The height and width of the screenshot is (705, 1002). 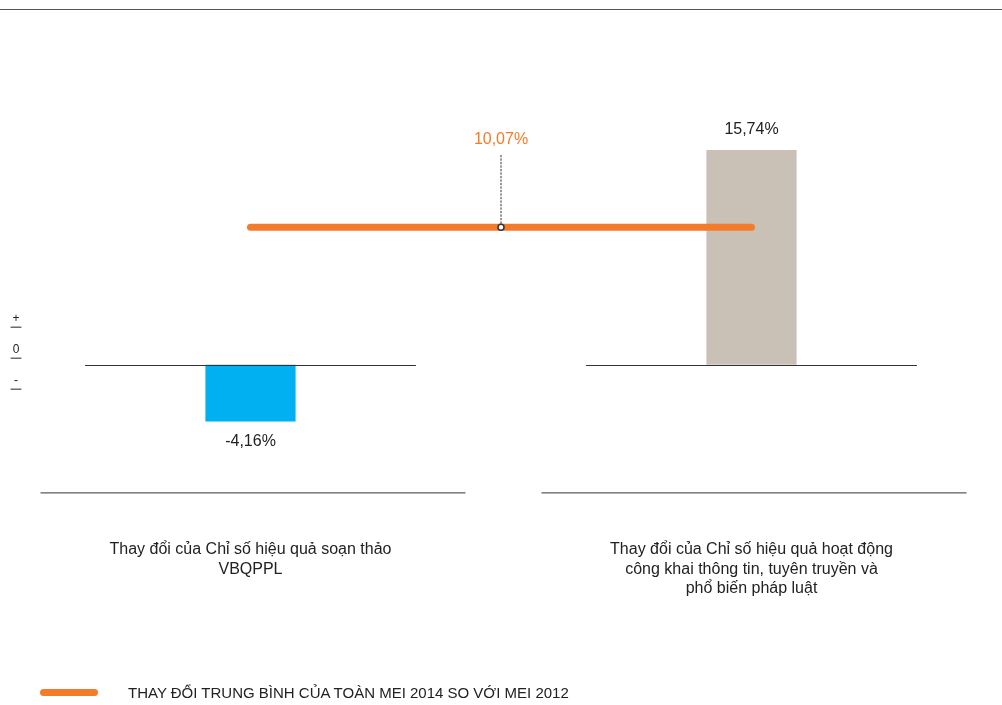 What do you see at coordinates (250, 440) in the screenshot?
I see `data-label: -4,16%` at bounding box center [250, 440].